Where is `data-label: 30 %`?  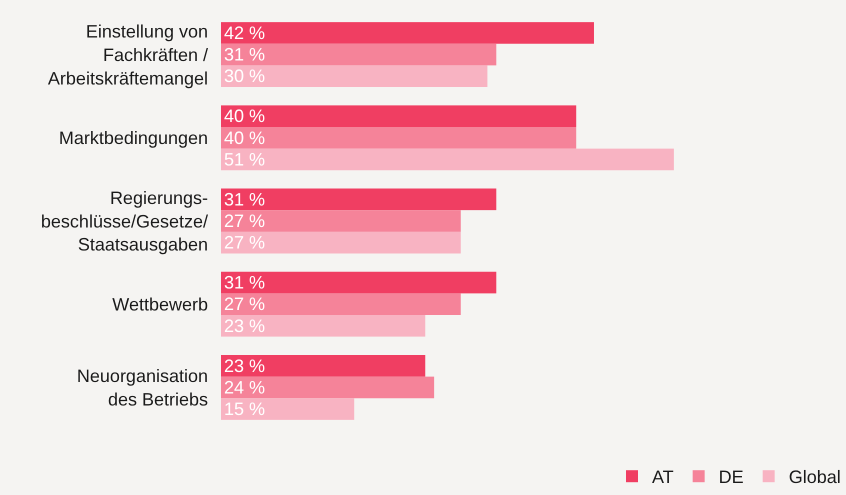
data-label: 30 % is located at coordinates (245, 76).